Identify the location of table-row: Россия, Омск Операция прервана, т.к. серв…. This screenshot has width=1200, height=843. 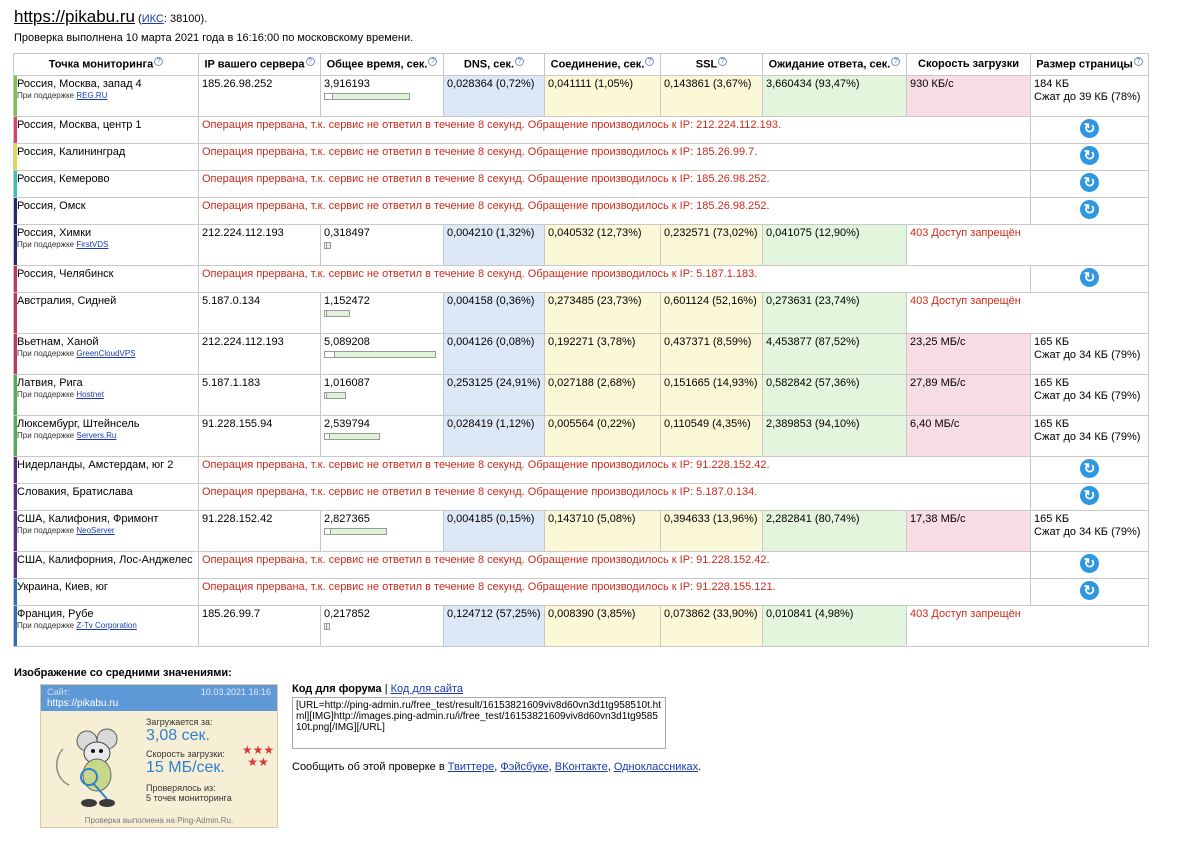
(581, 211).